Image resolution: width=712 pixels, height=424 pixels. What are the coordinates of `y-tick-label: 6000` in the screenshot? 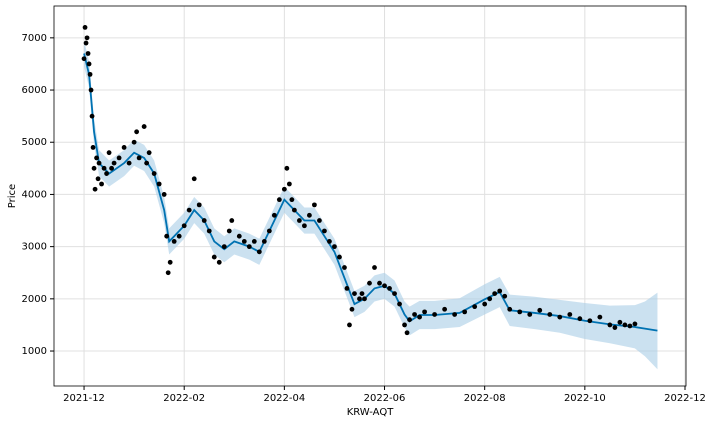 It's located at (34, 90).